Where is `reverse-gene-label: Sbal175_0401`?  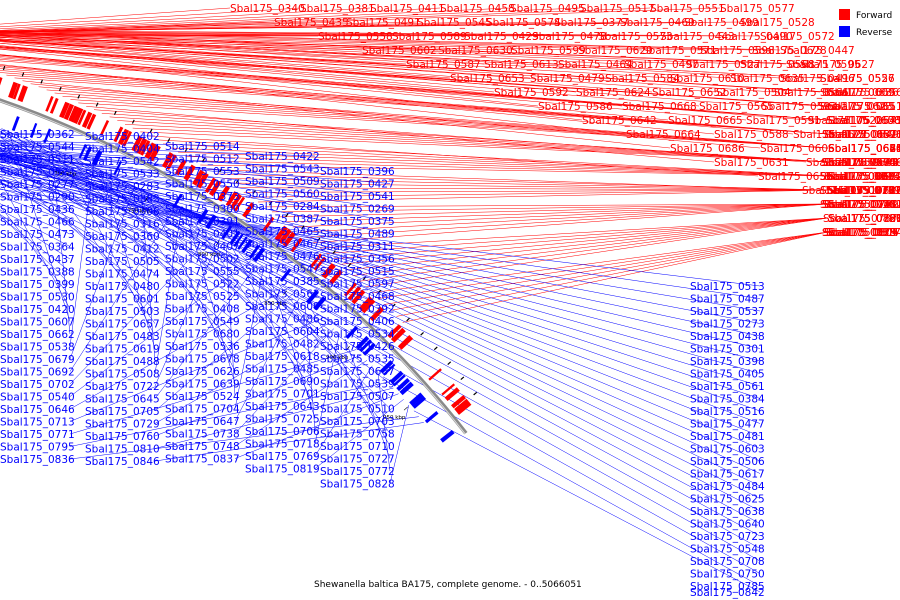
reverse-gene-label: Sbal175_0401 is located at coordinates (202, 235).